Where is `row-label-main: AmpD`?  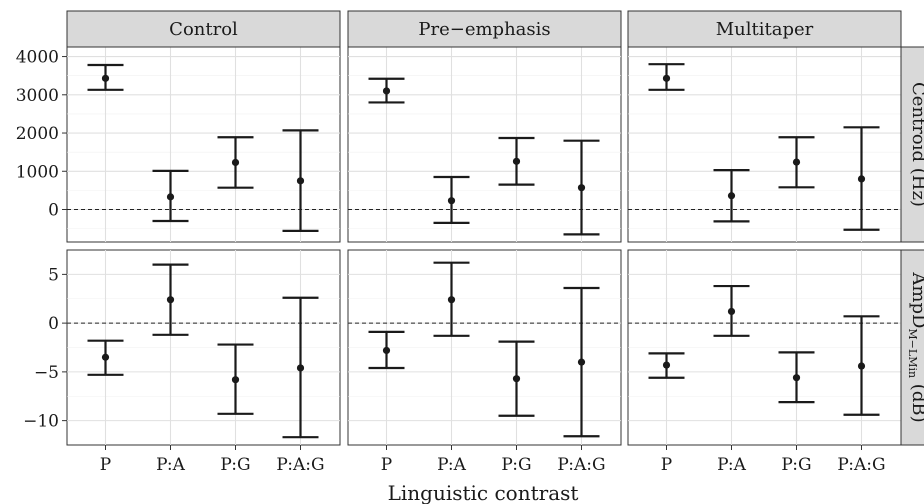
row-label-main: AmpD is located at coordinates (916, 299).